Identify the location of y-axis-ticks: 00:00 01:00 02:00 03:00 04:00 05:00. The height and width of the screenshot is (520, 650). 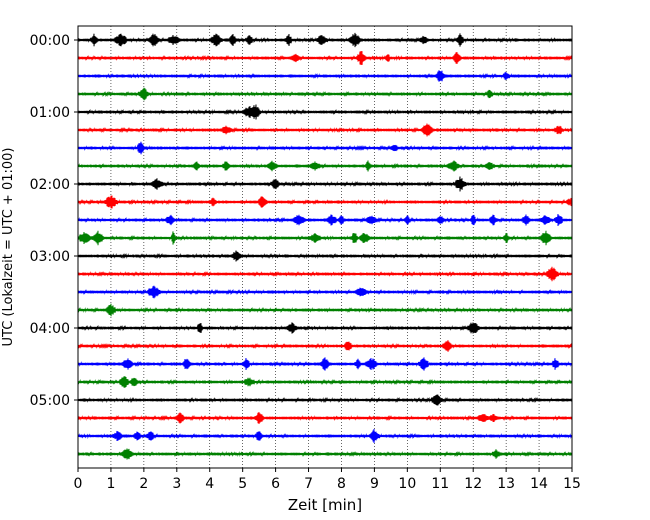
(54, 221).